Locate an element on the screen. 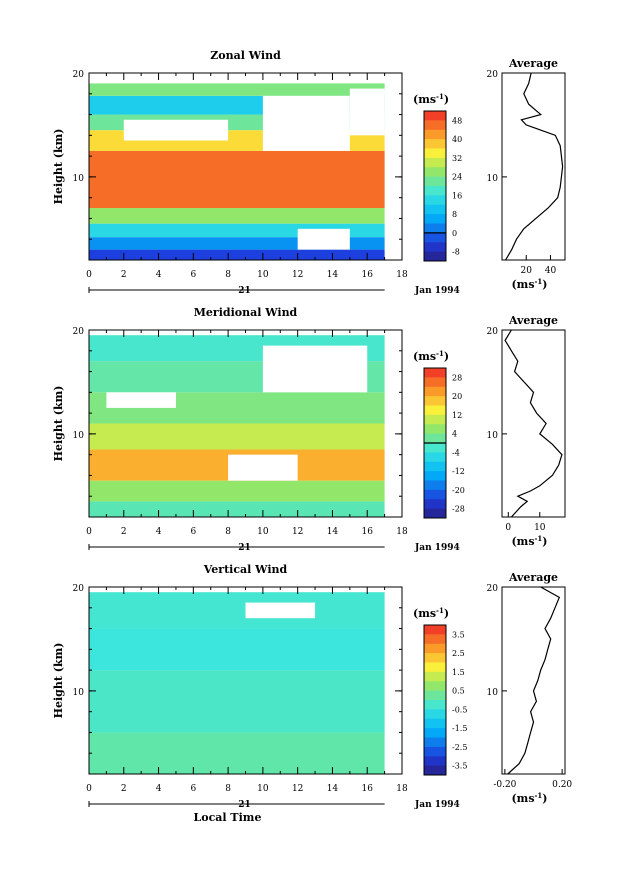  x-tick-label: 2 is located at coordinates (124, 532).